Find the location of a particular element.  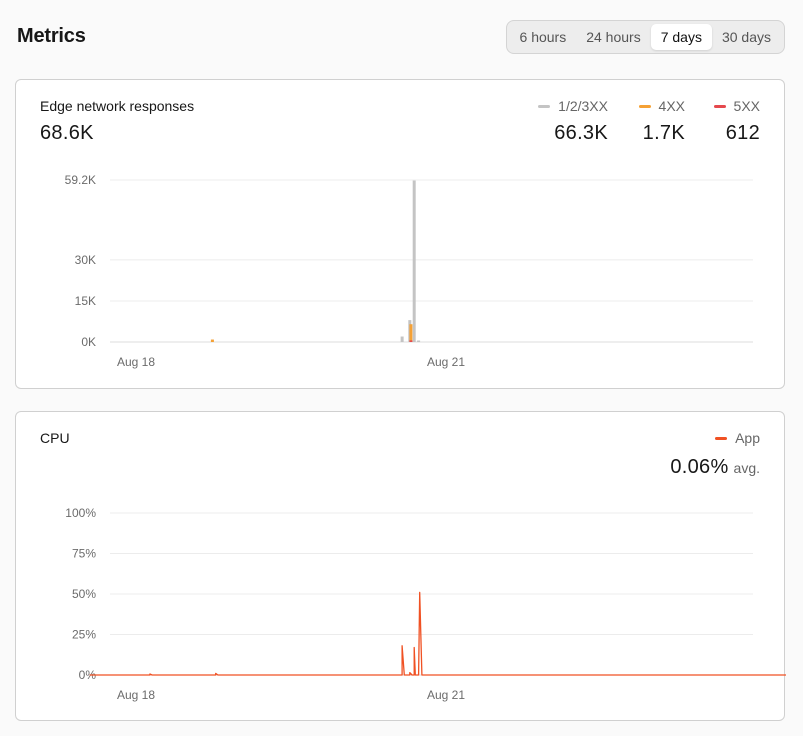

cpu-avg-value: 0.06% is located at coordinates (699, 467).